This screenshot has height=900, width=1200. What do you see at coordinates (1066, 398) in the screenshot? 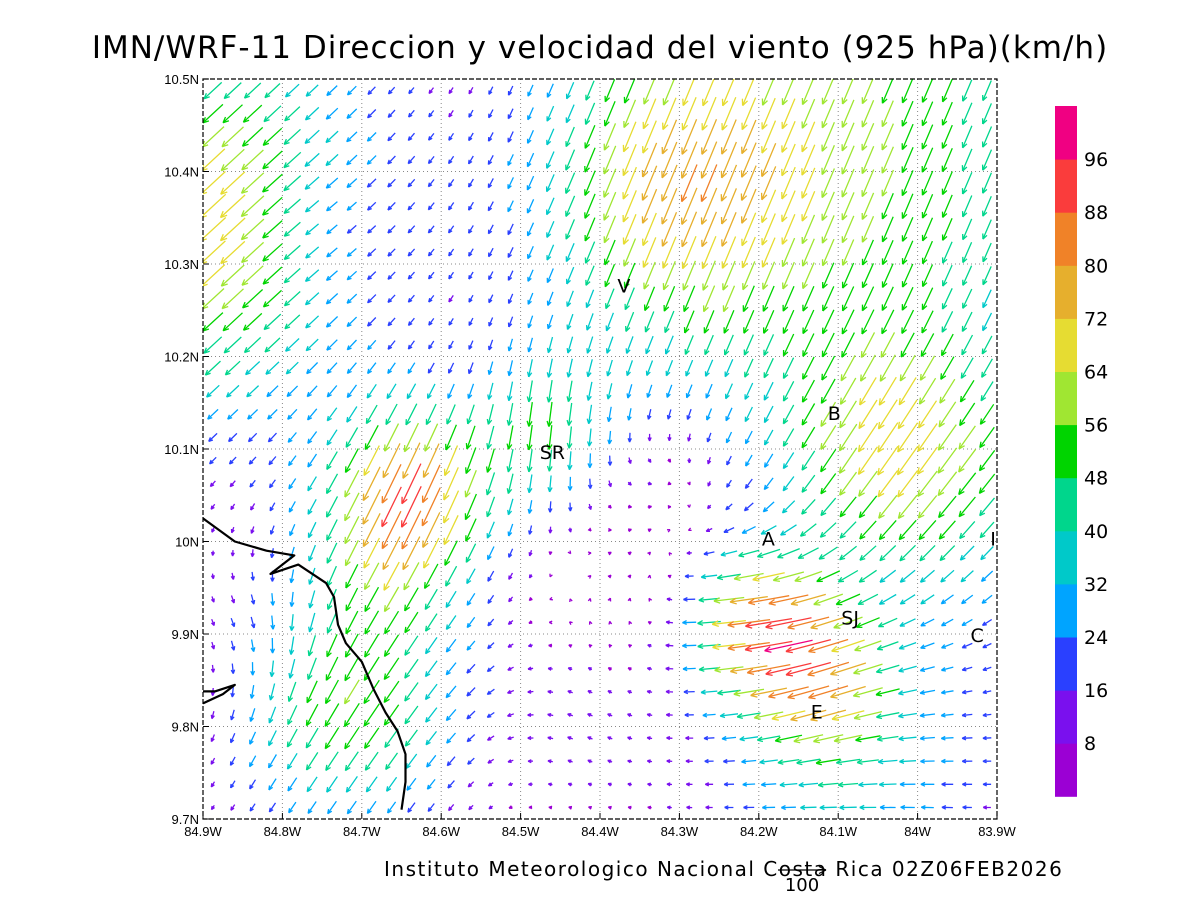
I see `colorbar-segment` at bounding box center [1066, 398].